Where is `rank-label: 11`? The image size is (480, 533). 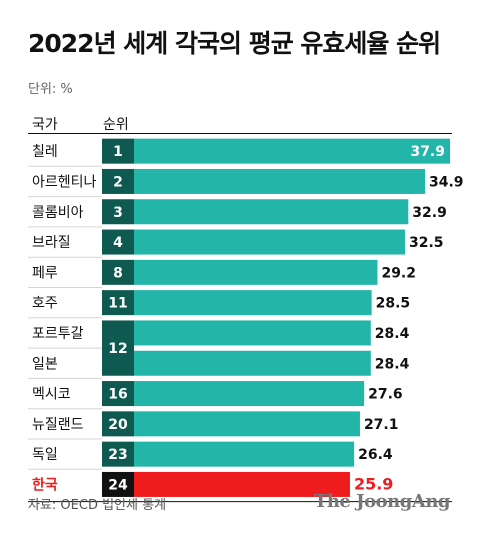
rank-label: 11 is located at coordinates (117, 304).